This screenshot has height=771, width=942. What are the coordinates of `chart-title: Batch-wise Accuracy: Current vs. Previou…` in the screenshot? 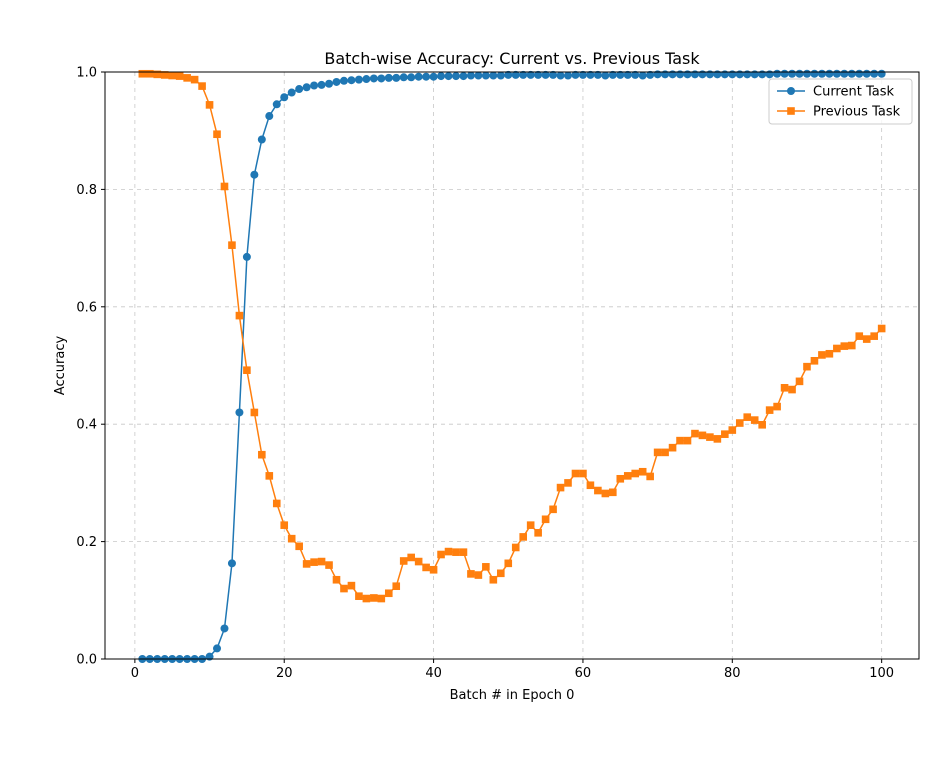 It's located at (512, 58).